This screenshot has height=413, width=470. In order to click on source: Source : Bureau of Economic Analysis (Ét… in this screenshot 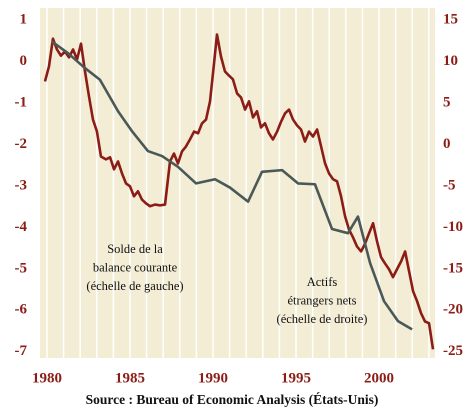, I will do `click(232, 399)`.